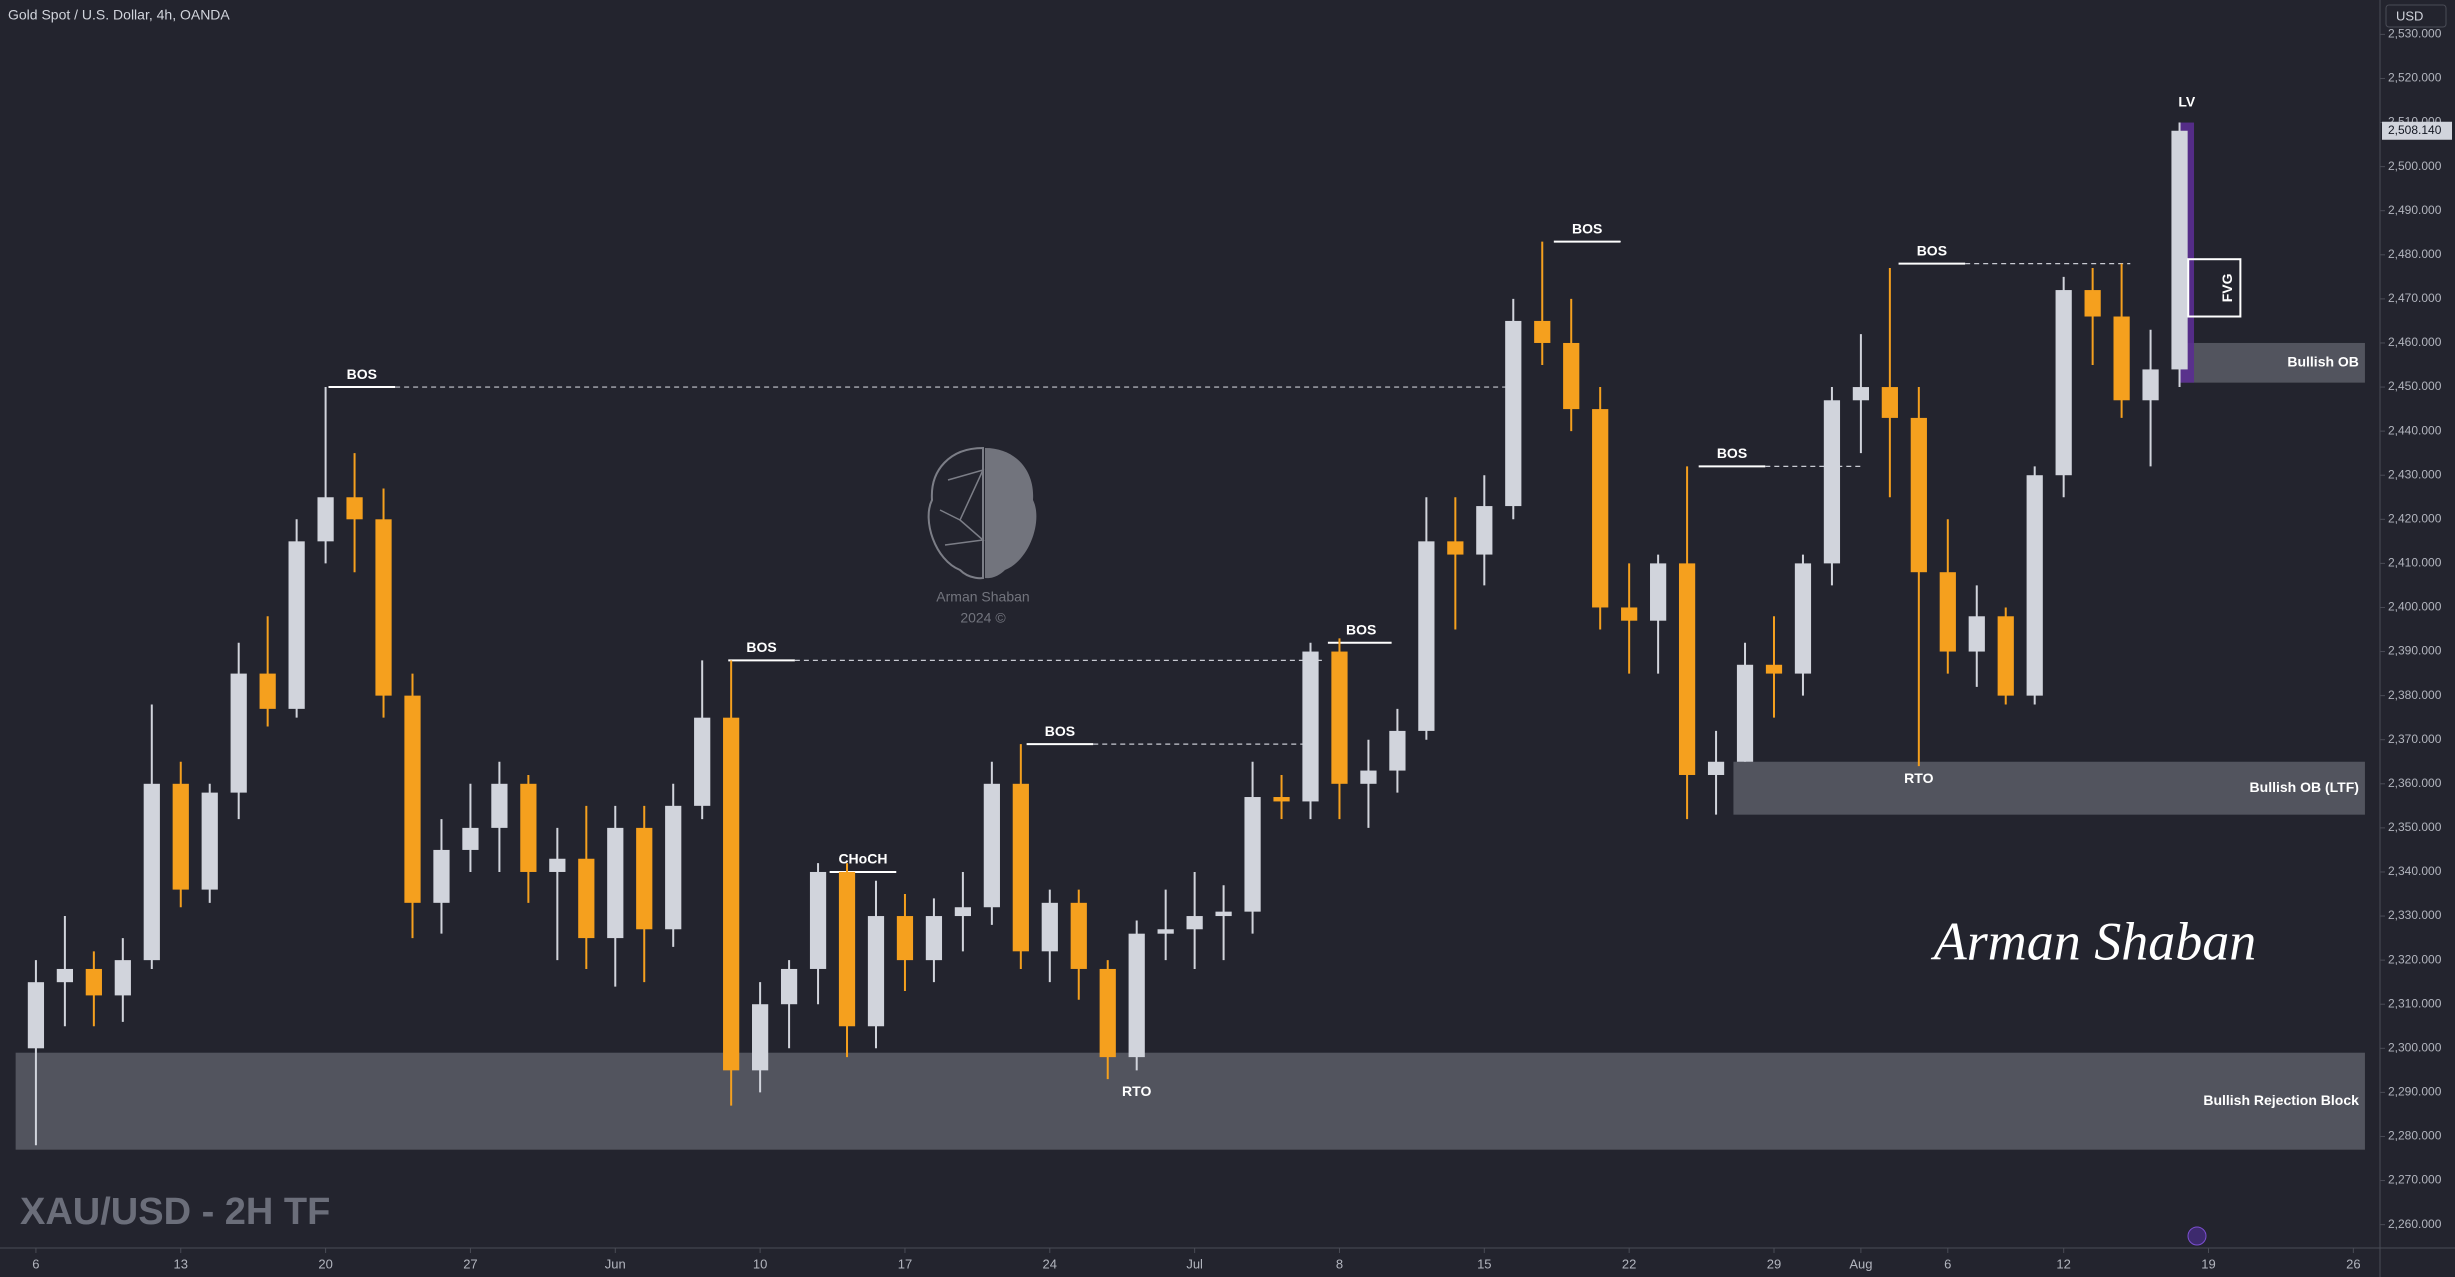  What do you see at coordinates (2187, 101) in the screenshot?
I see `lv-label: LV` at bounding box center [2187, 101].